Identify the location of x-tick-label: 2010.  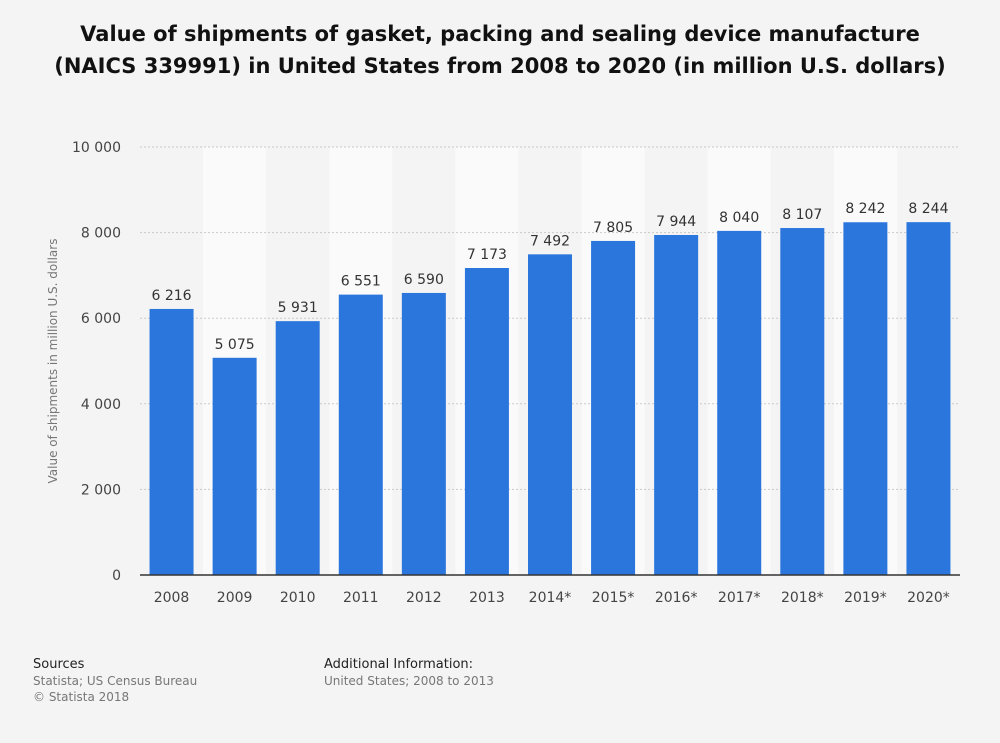
(298, 598).